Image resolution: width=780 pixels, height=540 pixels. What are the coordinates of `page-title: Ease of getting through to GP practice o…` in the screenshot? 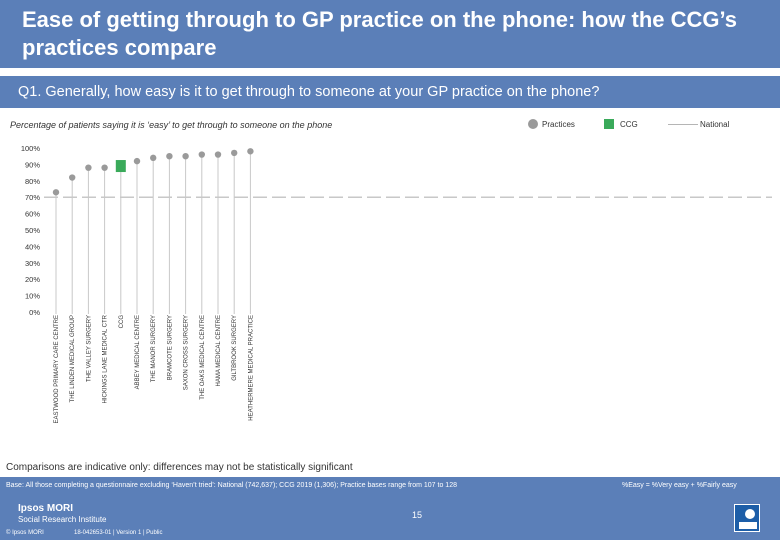 It's located at (380, 33).